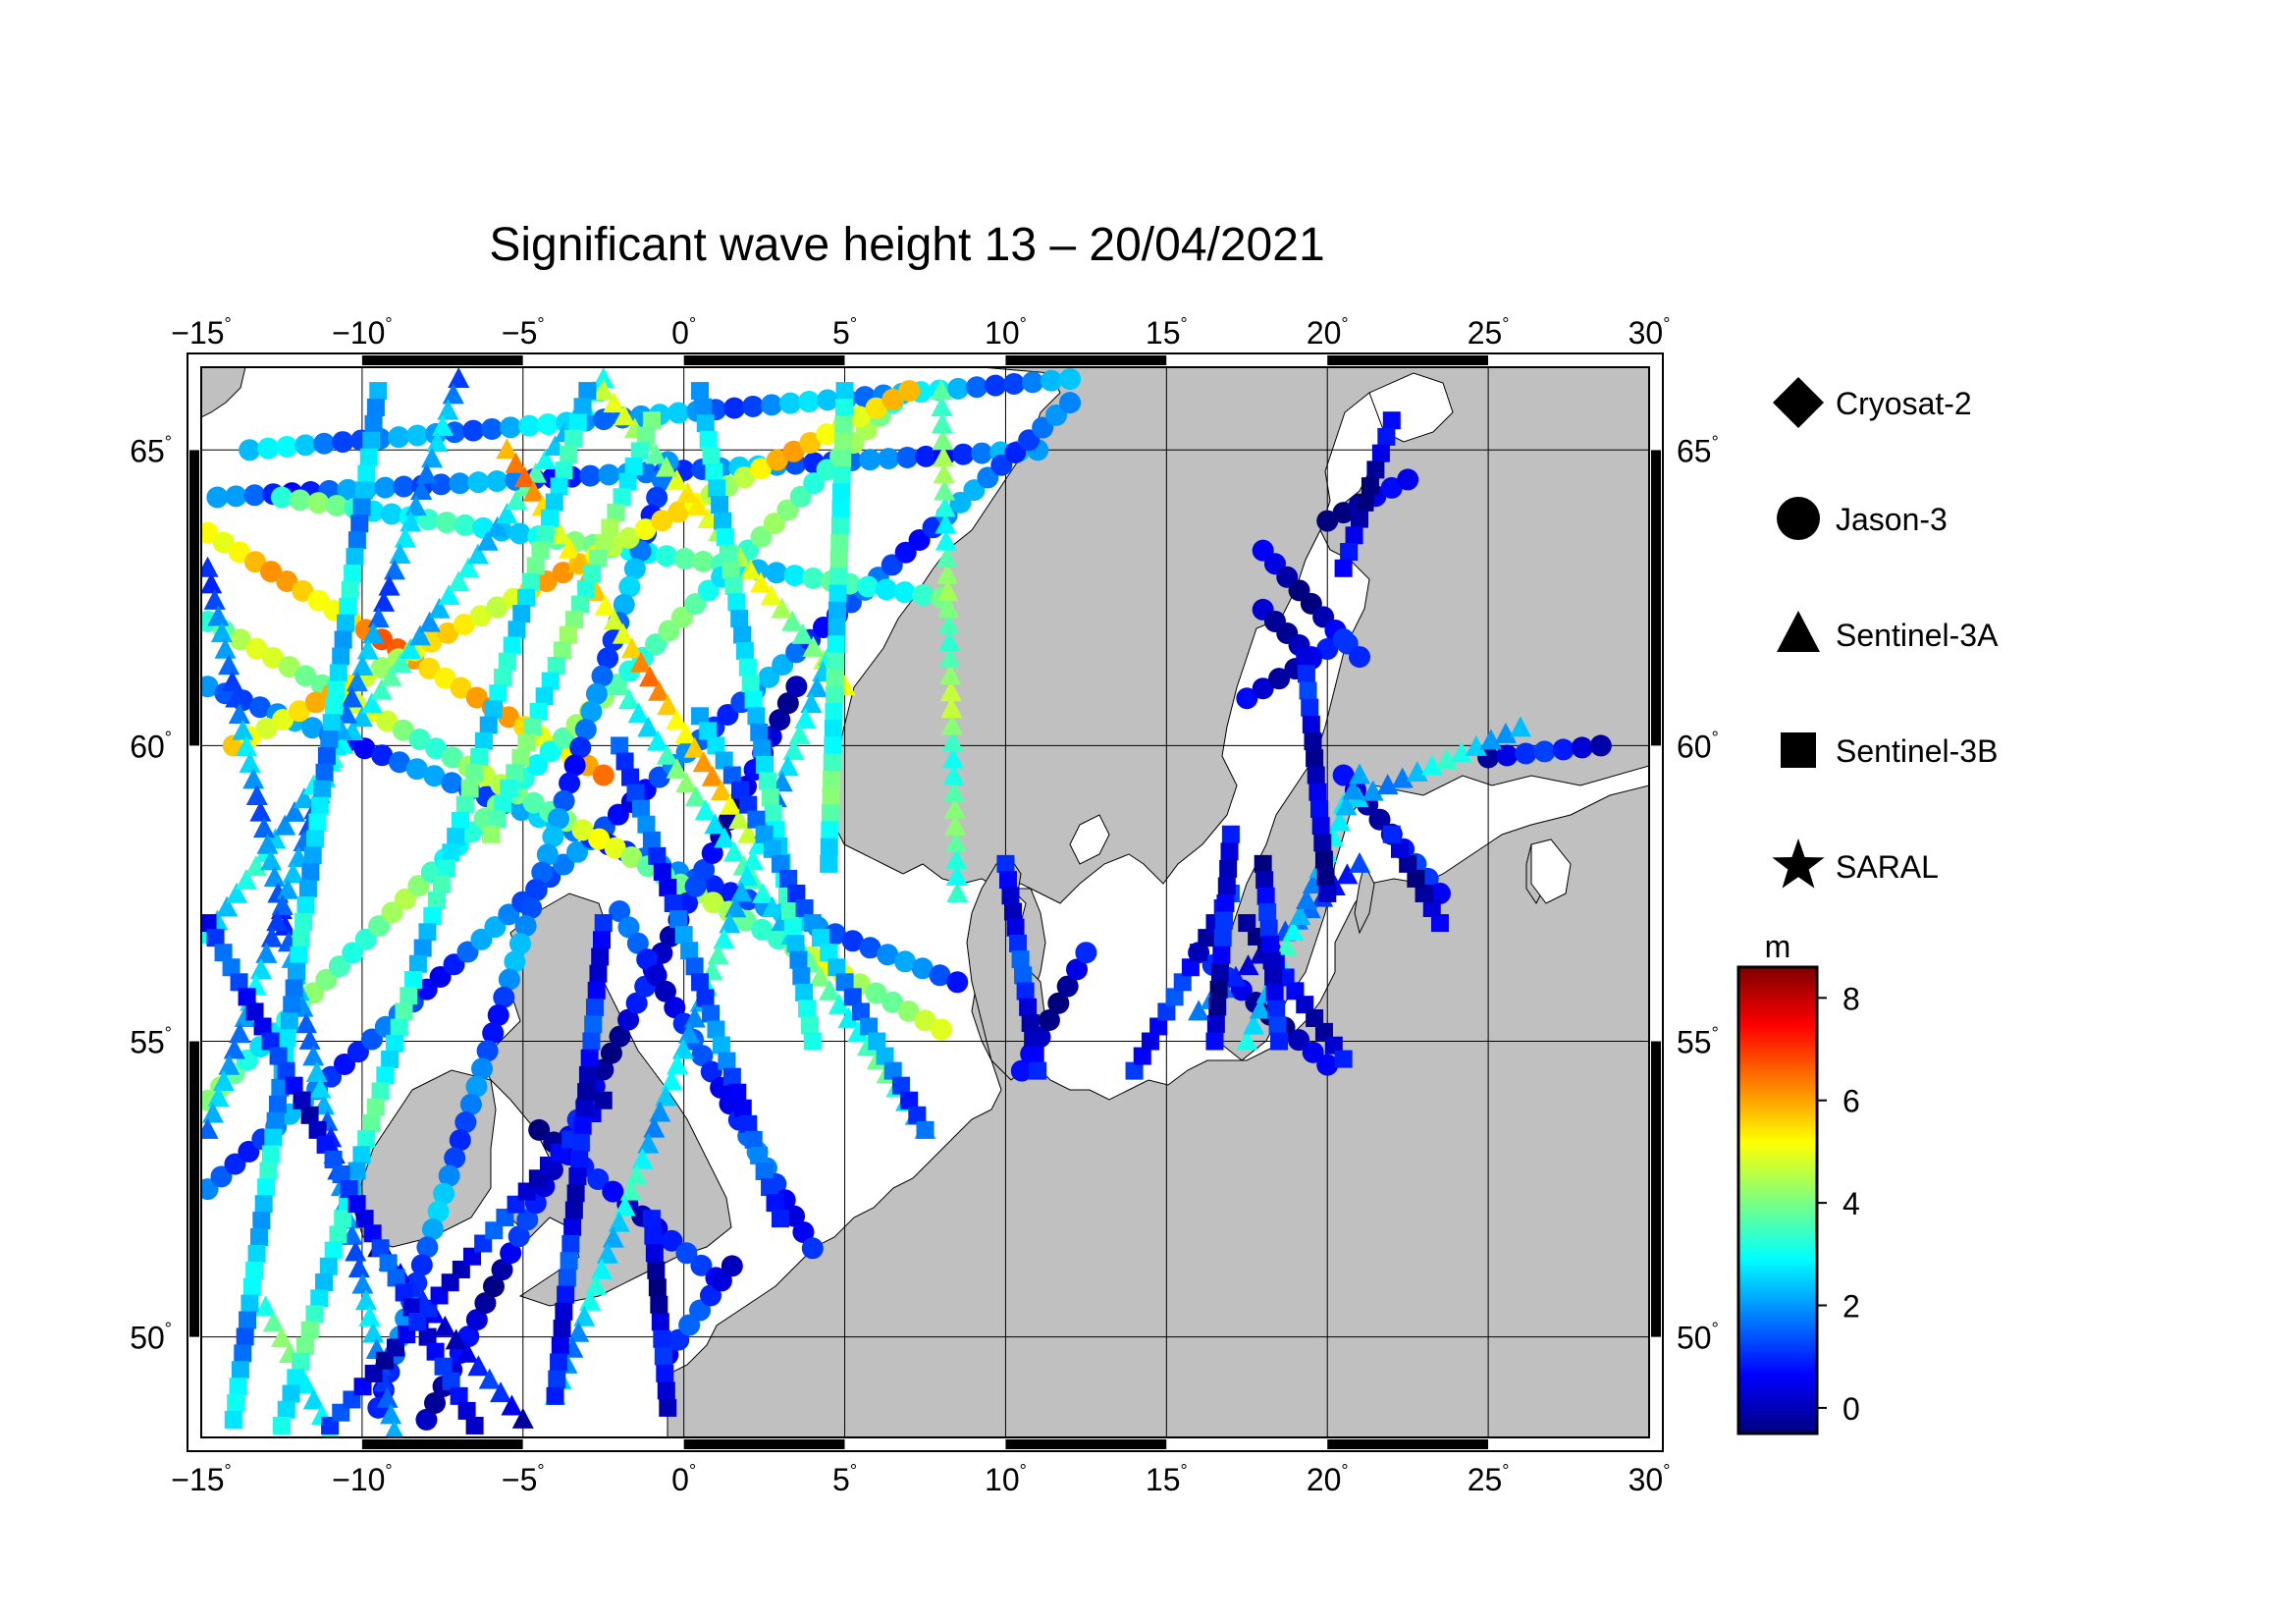  Describe the element at coordinates (1551, 871) in the screenshot. I see `lake-ladoga` at that location.